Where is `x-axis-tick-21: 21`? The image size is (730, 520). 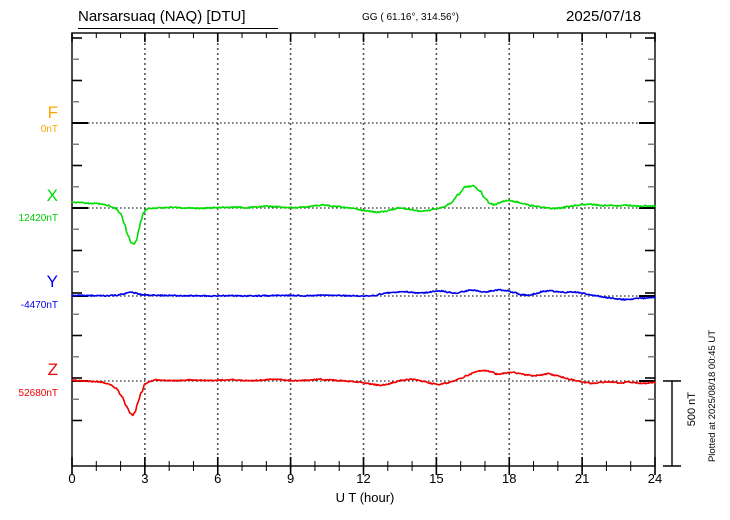 x-axis-tick-21: 21 is located at coordinates (582, 478).